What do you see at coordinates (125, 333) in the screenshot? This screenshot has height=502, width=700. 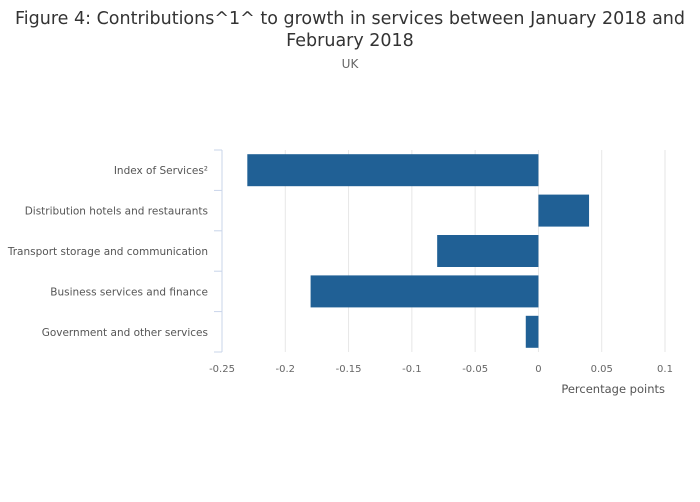 I see `category-label: Government and other services` at bounding box center [125, 333].